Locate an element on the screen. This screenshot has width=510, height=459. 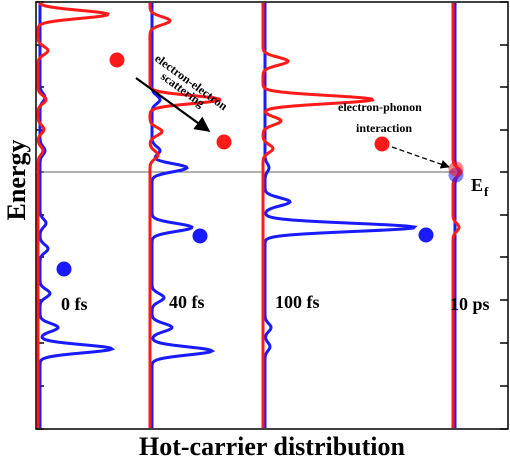
scattering-arrow is located at coordinates (173, 104).